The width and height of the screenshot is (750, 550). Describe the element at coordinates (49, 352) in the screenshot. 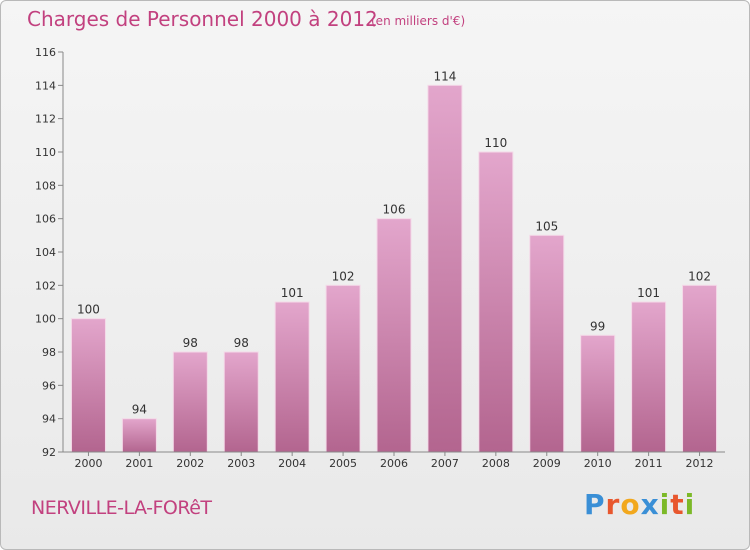

I see `y-tick-label: 98` at that location.